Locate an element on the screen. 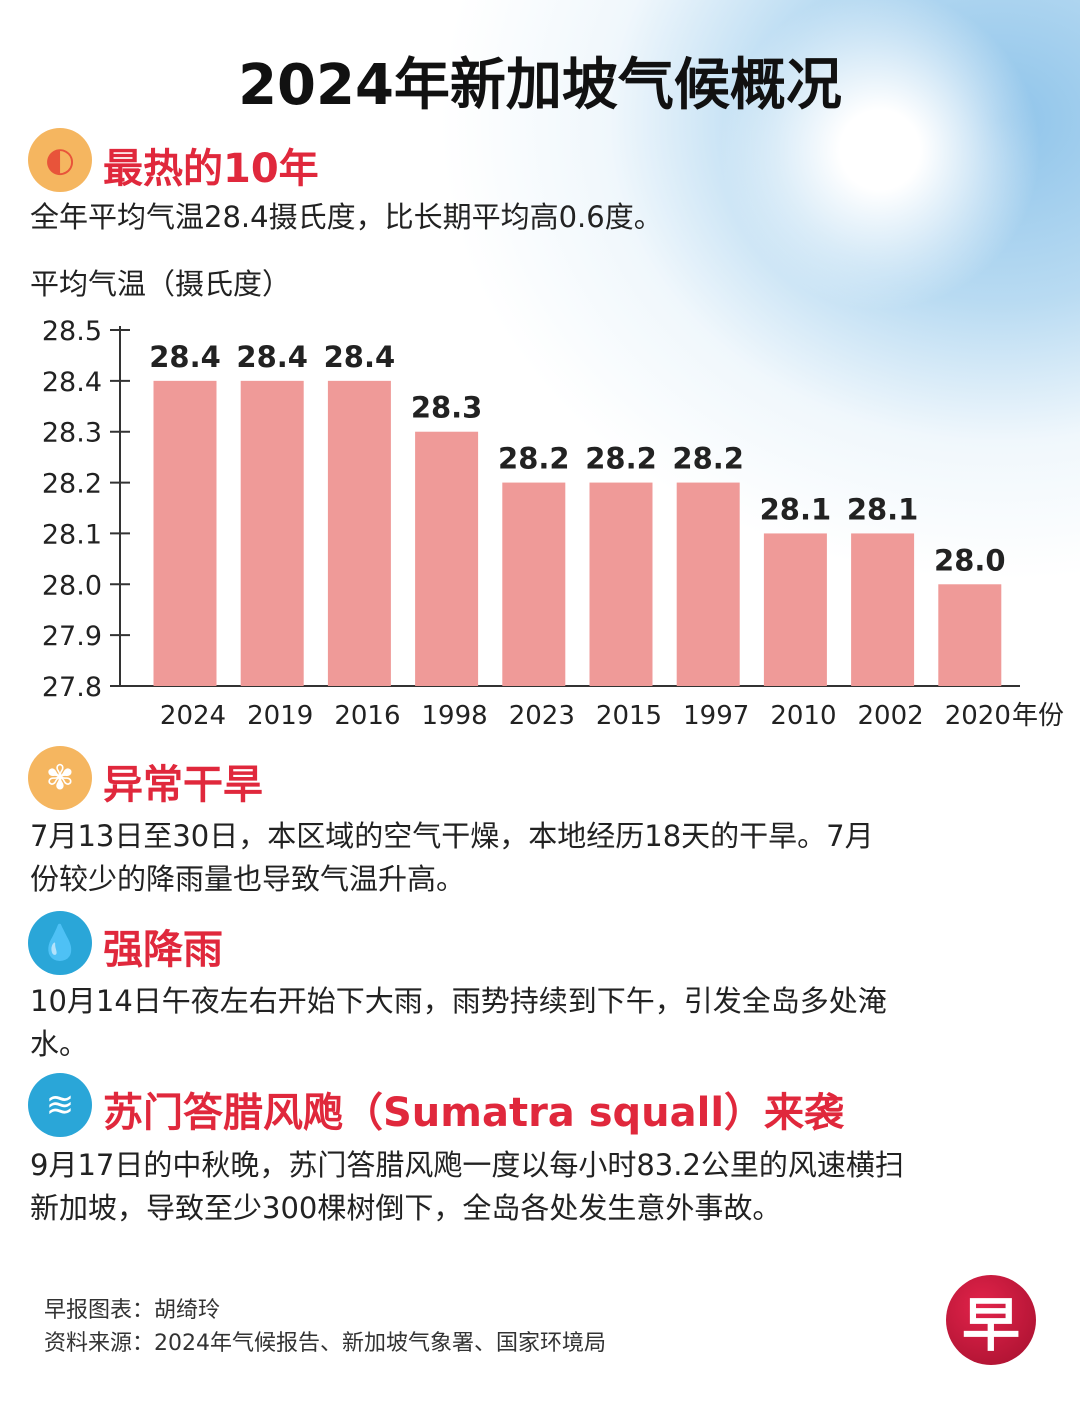  credit: 早报图表：胡绮玲 is located at coordinates (132, 1310).